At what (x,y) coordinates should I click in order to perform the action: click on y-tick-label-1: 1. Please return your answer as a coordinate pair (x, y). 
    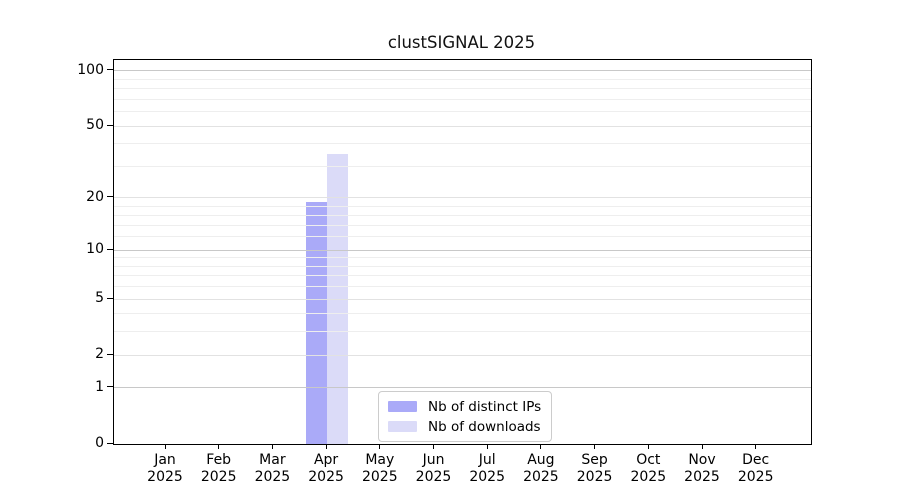
    Looking at the image, I should click on (99, 386).